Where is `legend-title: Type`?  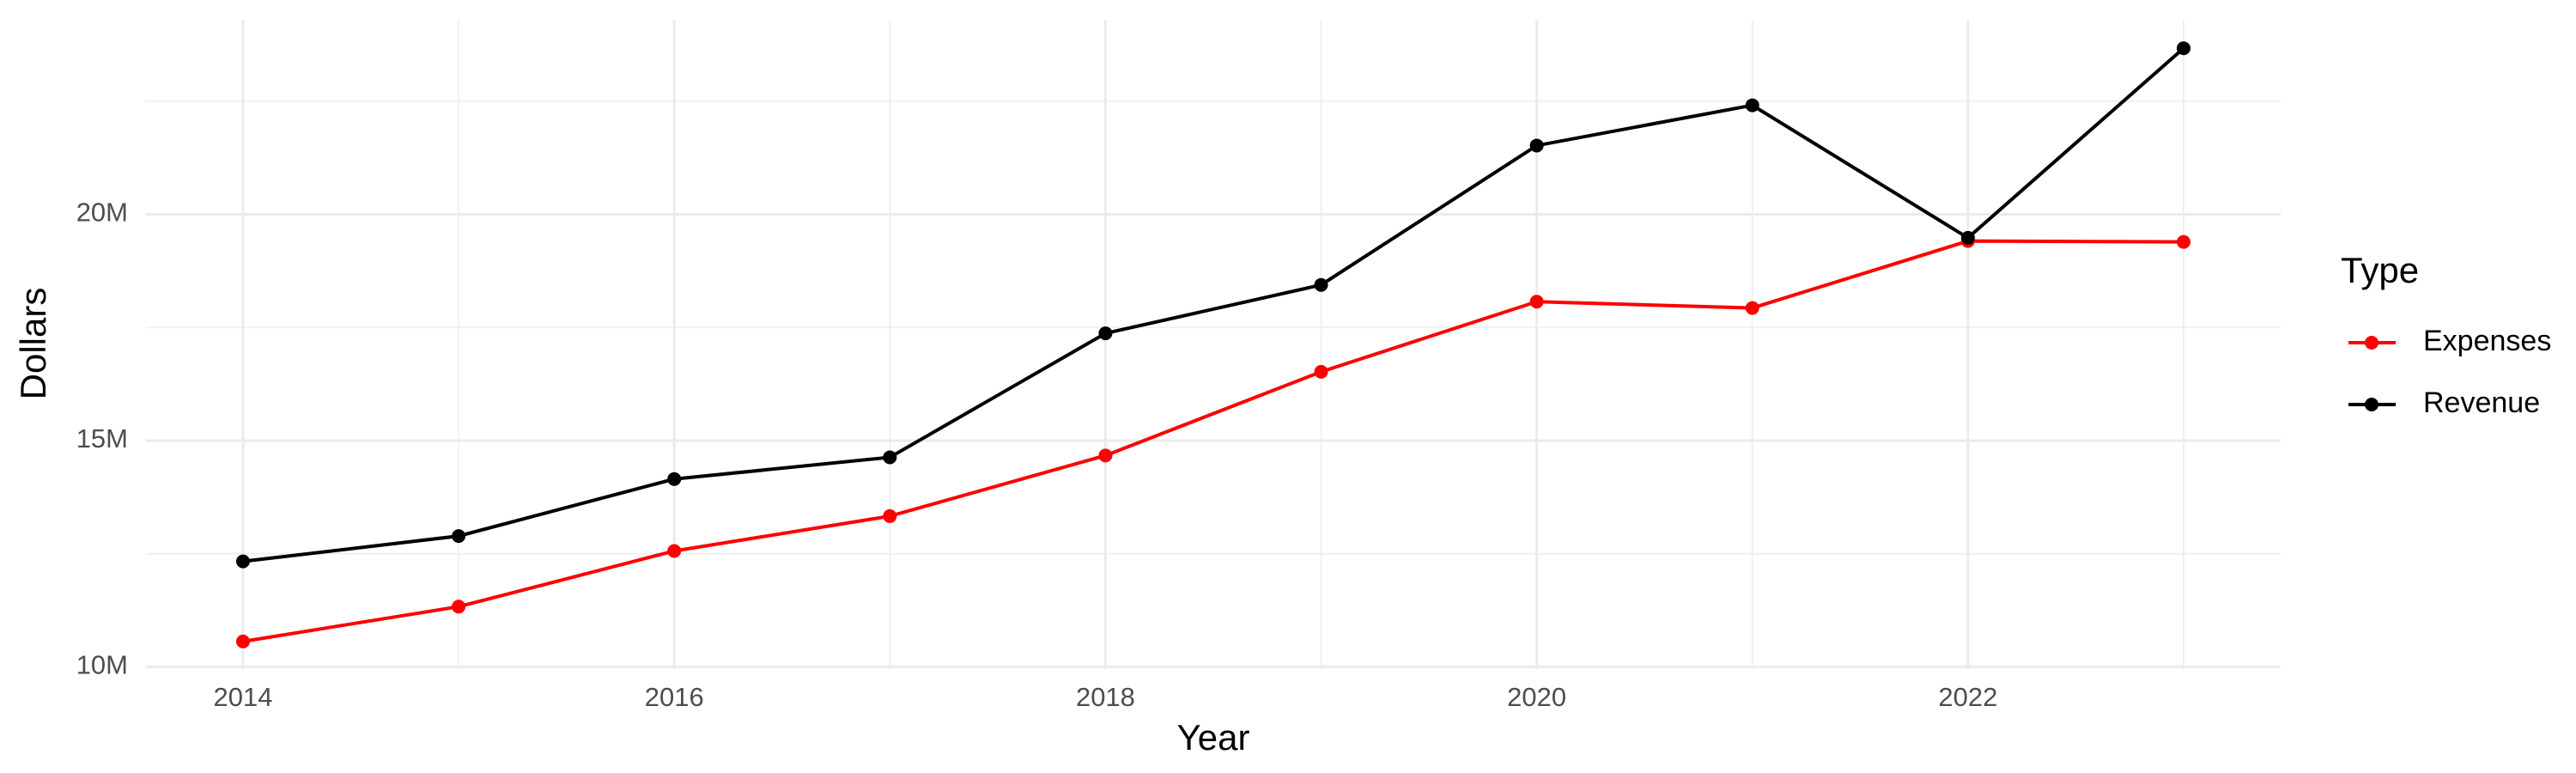
legend-title: Type is located at coordinates (2380, 270).